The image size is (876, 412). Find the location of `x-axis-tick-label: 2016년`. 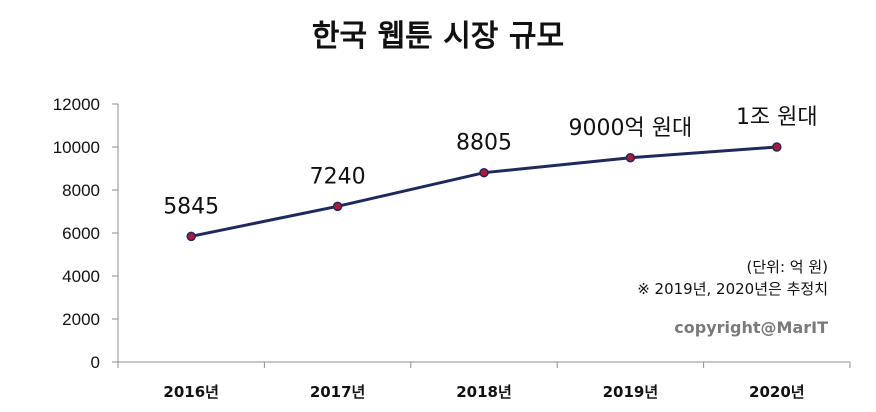

x-axis-tick-label: 2016년 is located at coordinates (191, 392).